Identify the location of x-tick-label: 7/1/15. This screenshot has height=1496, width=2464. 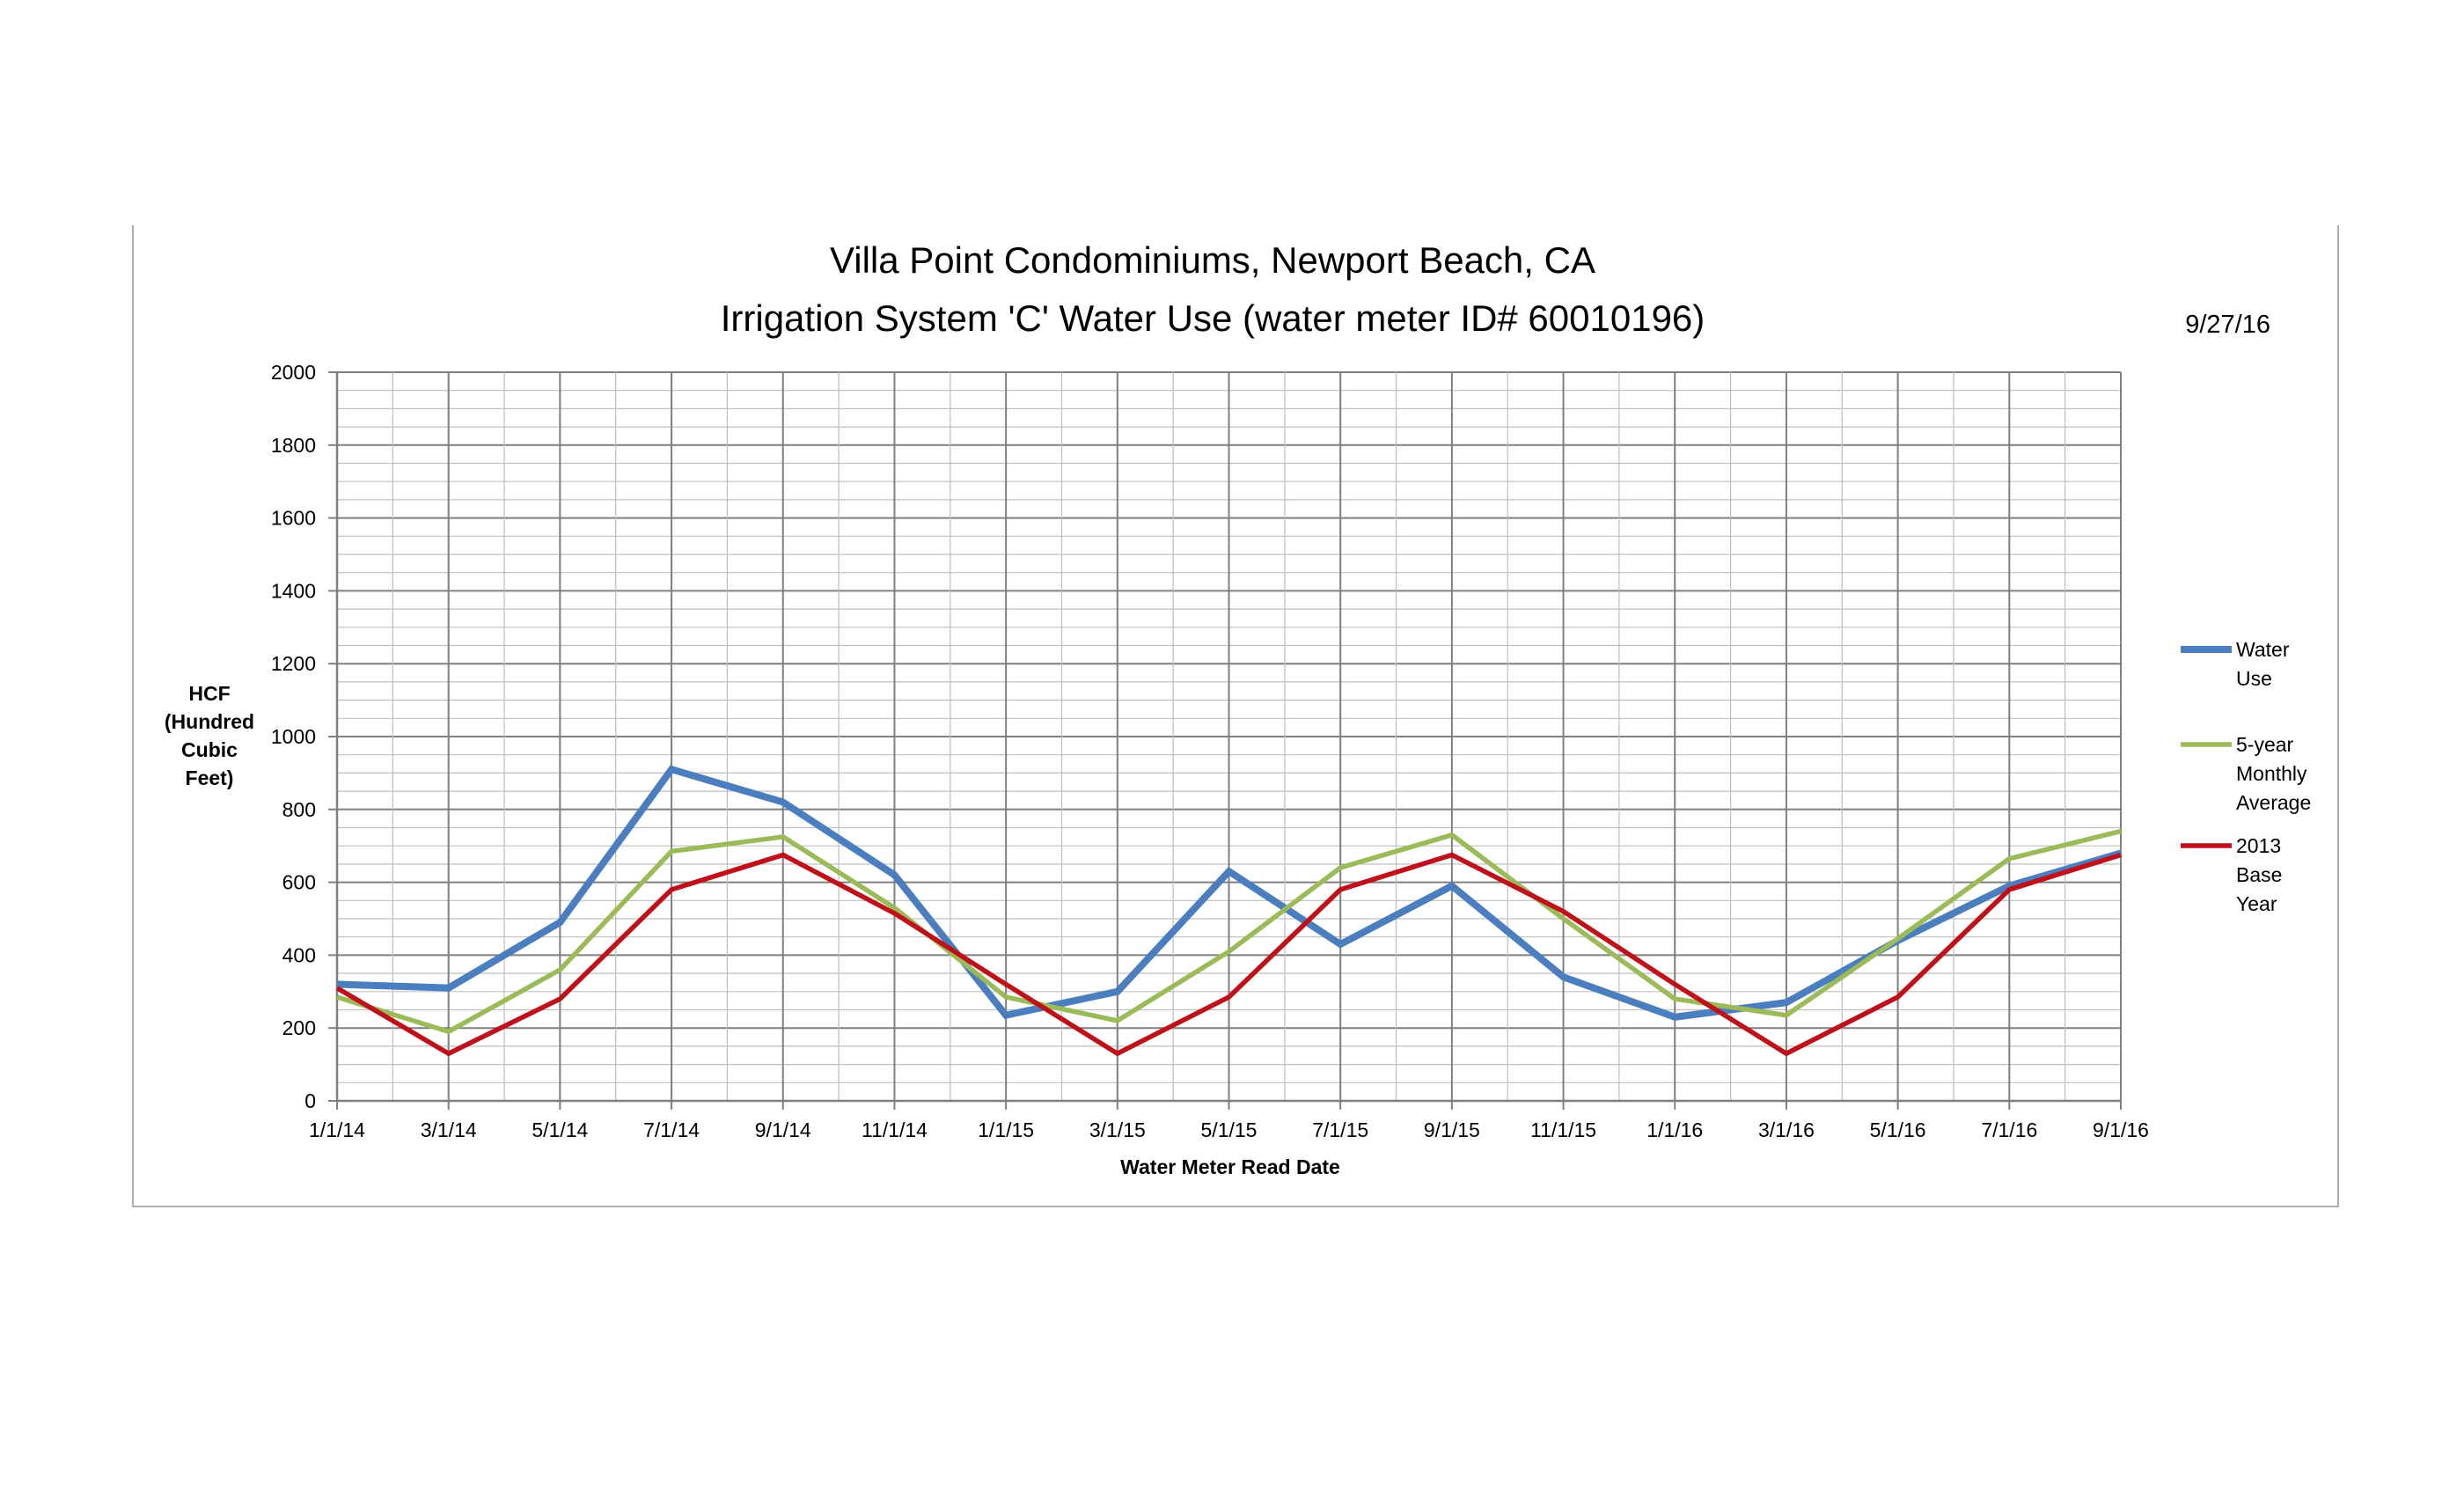
(1340, 1130).